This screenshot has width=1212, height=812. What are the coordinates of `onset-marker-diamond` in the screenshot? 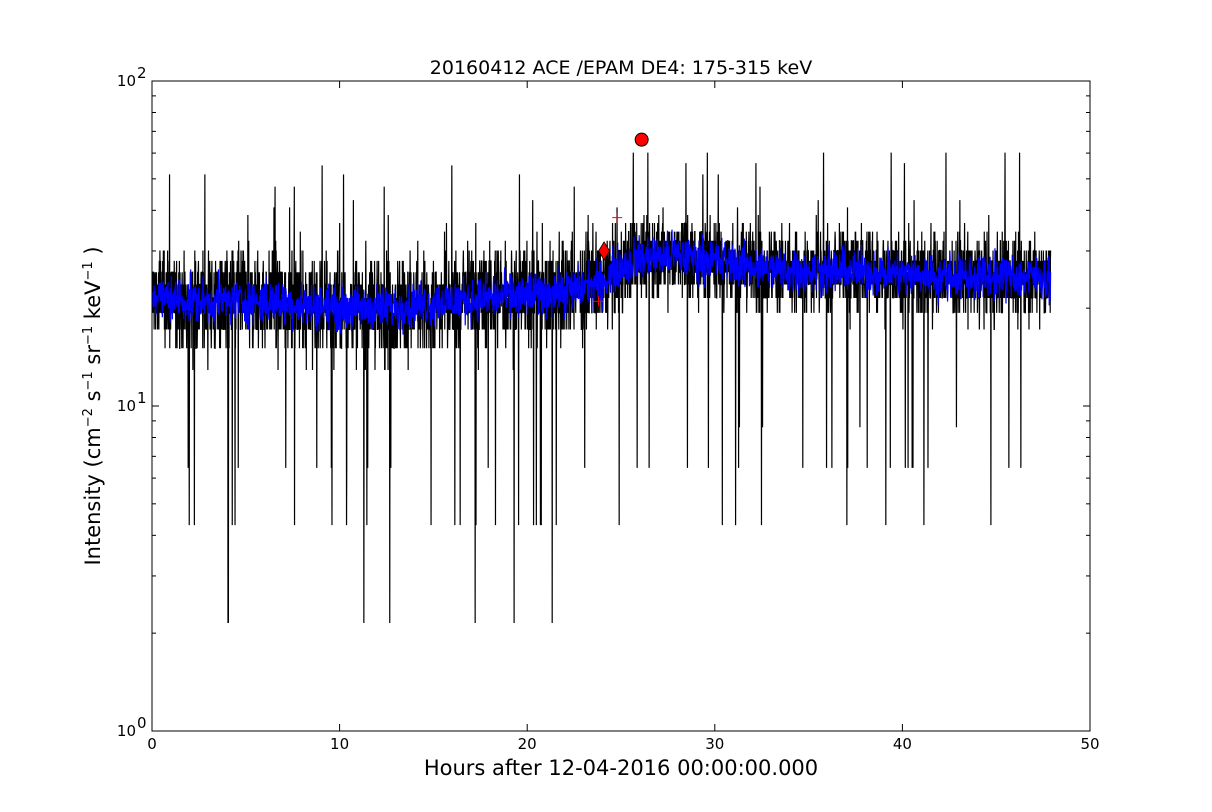 It's located at (604, 251).